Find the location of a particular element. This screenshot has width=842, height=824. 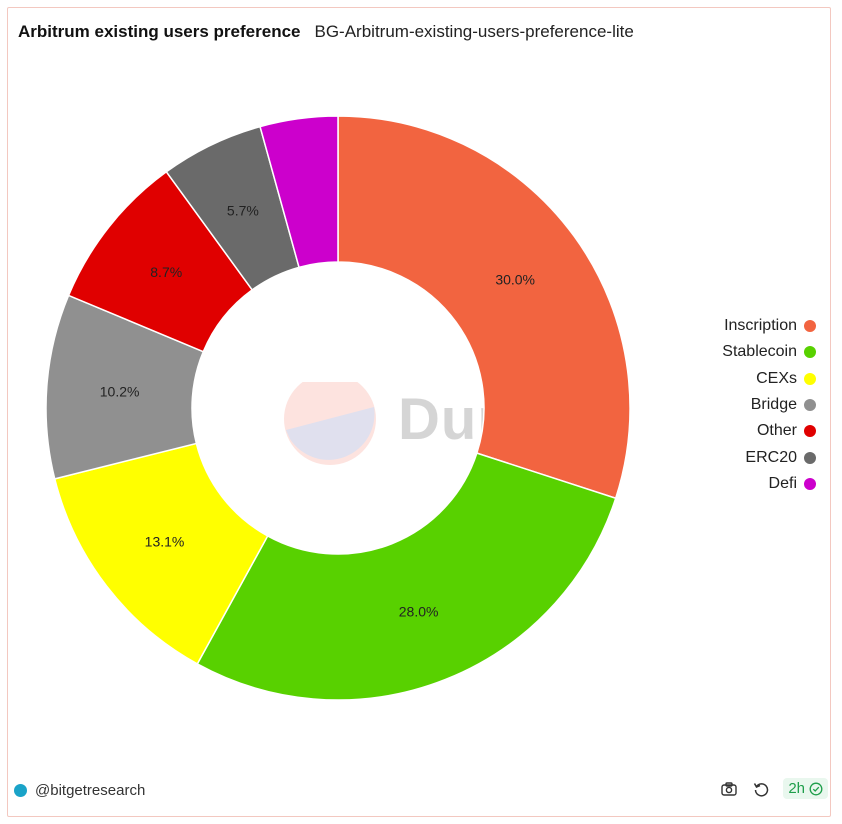

legend-item-erc20: ERC20 is located at coordinates (780, 457).